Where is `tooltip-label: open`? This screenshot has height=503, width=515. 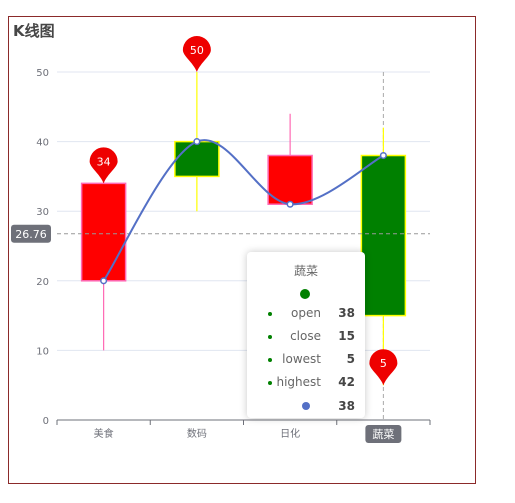 tooltip-label: open is located at coordinates (306, 313).